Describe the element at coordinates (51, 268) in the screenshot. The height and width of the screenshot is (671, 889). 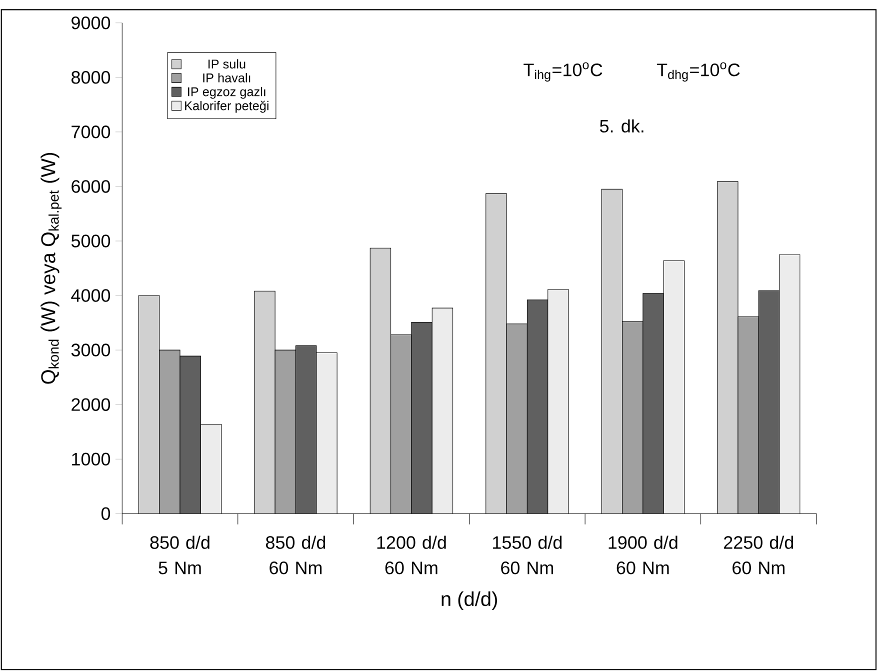
I see `y-axis-title: Q$_{kond}$ (W) veya Q$_{kal.pet}$ (W)` at that location.